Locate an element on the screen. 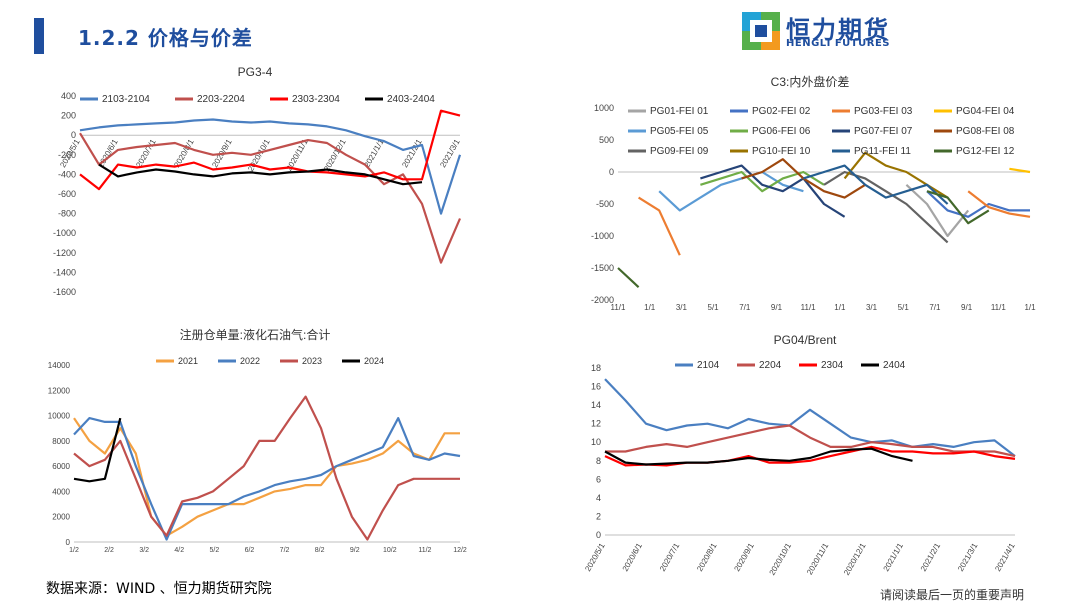  x-tick-label: 2020/8/1 is located at coordinates (707, 557).